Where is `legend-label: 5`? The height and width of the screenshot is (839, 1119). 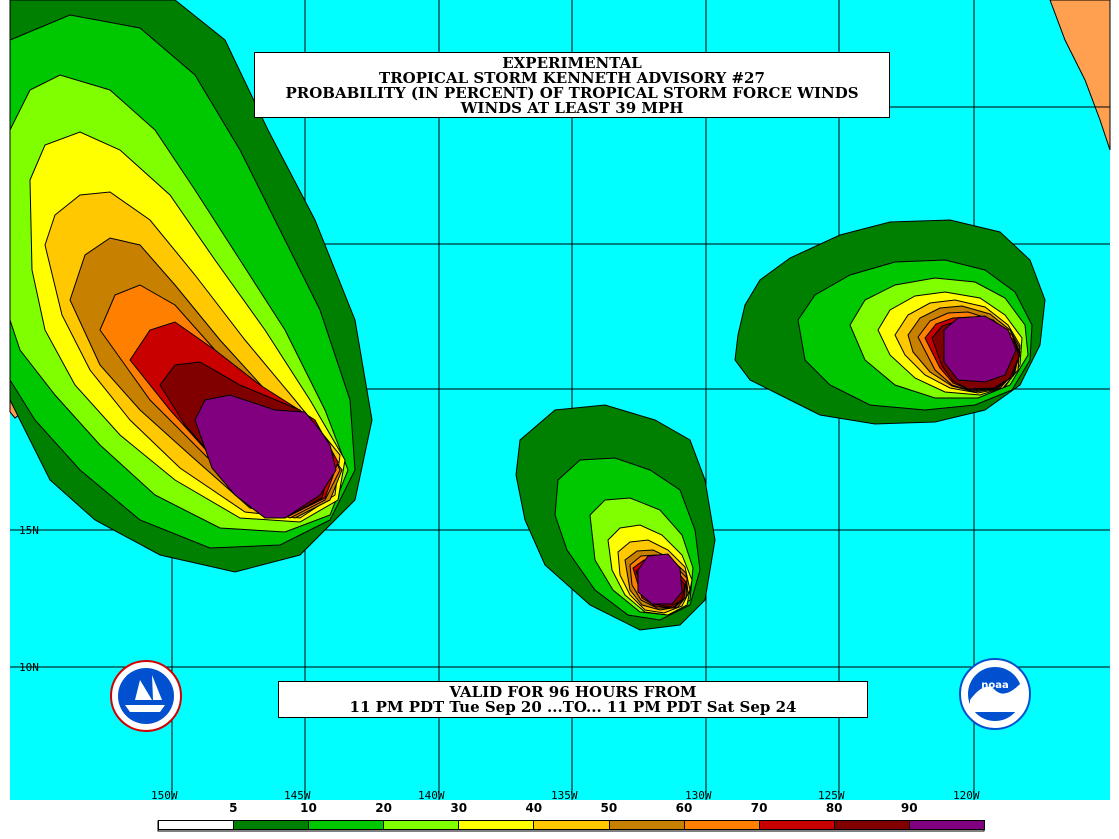 legend-label: 5 is located at coordinates (233, 808).